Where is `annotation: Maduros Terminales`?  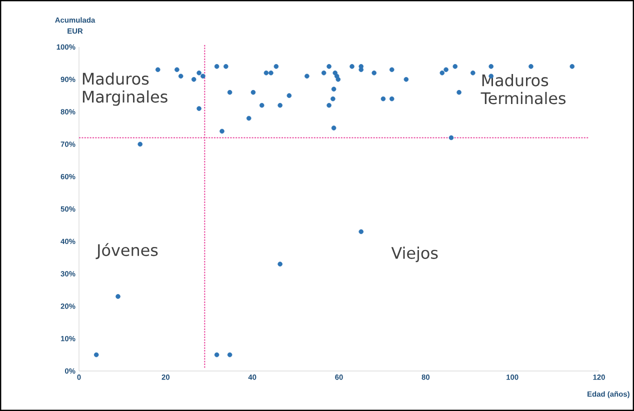
annotation: Maduros Terminales is located at coordinates (523, 89).